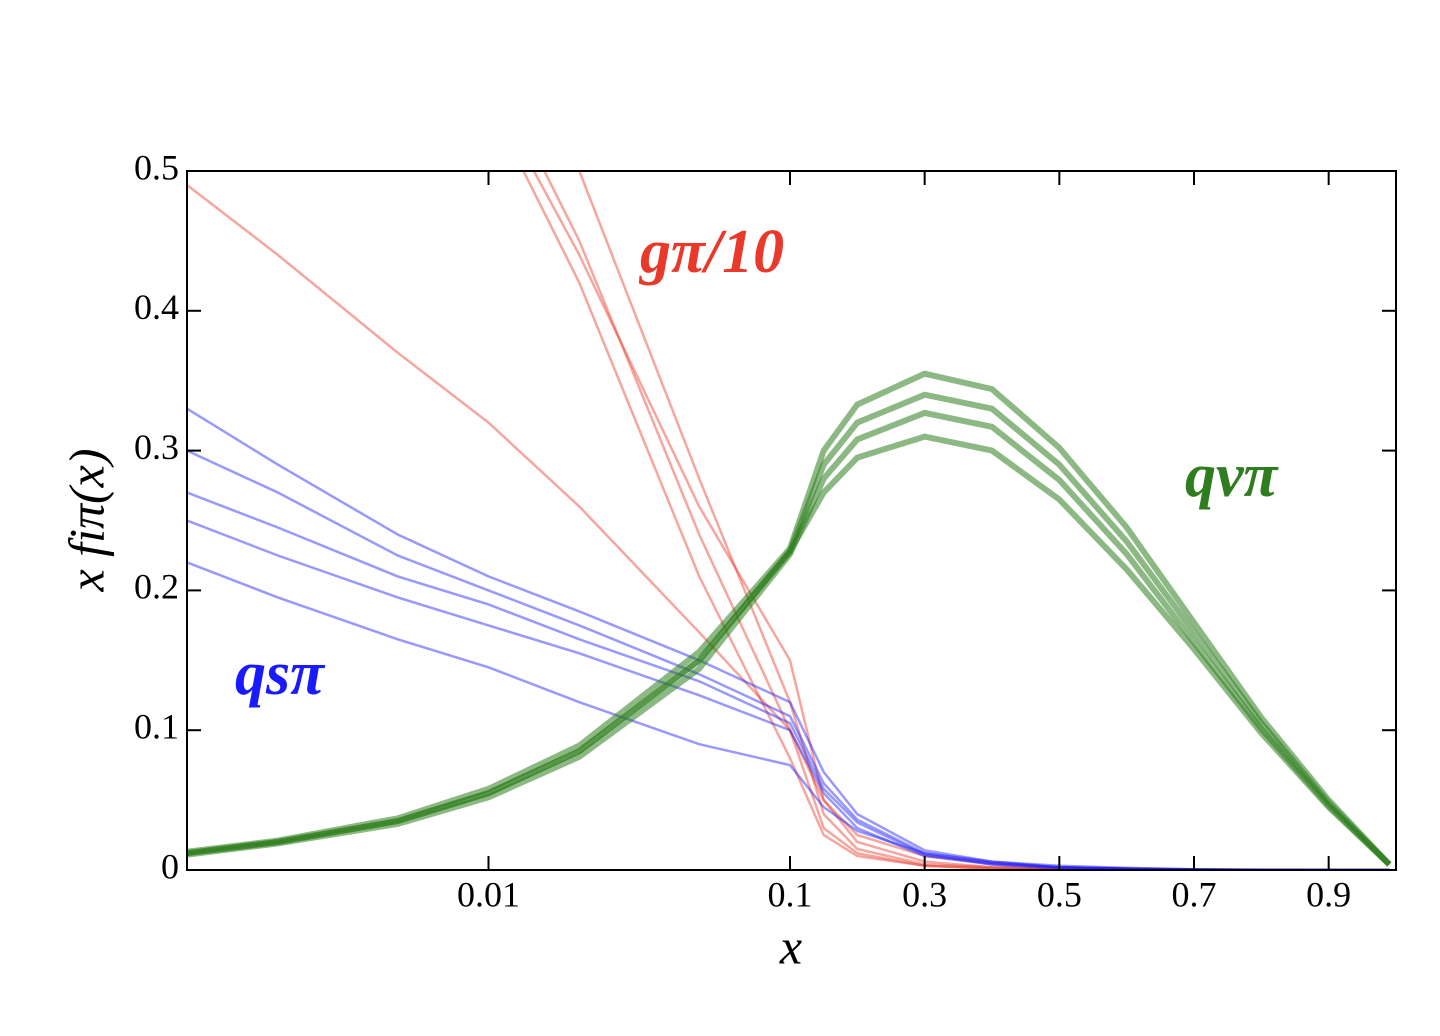 Image resolution: width=1440 pixels, height=1036 pixels. What do you see at coordinates (790, 946) in the screenshot?
I see `x-axis-label: x` at bounding box center [790, 946].